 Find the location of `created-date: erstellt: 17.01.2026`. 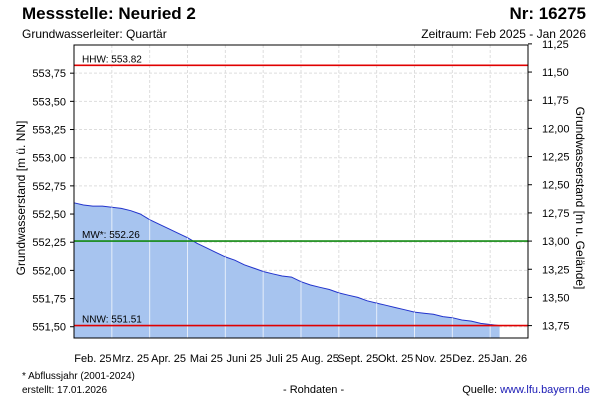

created-date: erstellt: 17.01.2026 is located at coordinates (65, 390).